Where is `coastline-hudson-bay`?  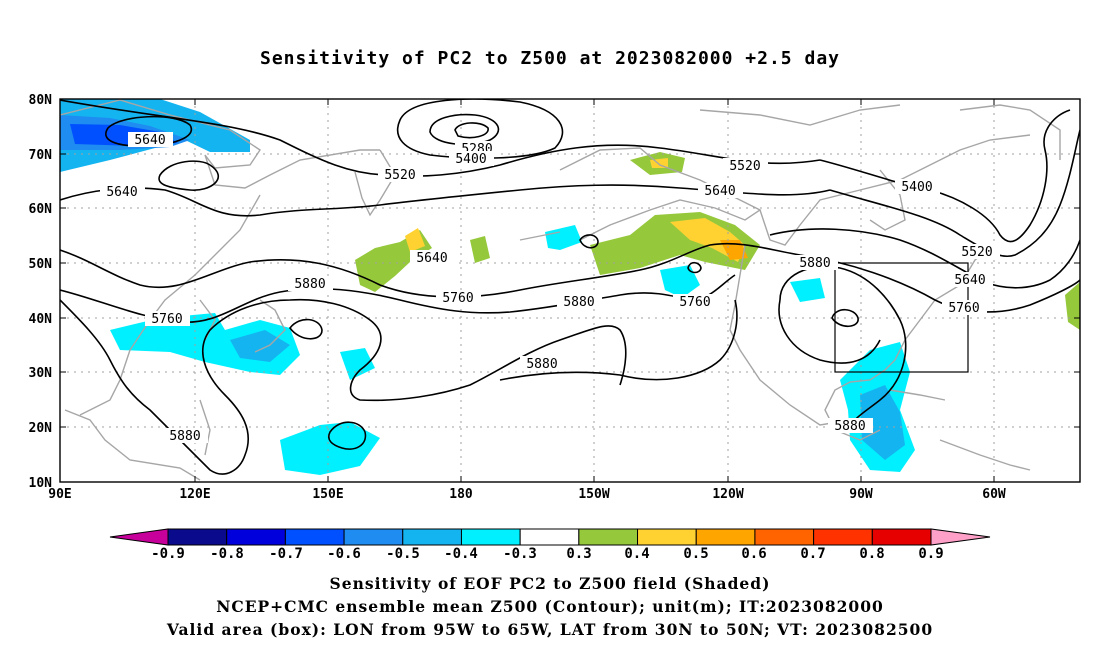 coastline-hudson-bay is located at coordinates (887, 200).